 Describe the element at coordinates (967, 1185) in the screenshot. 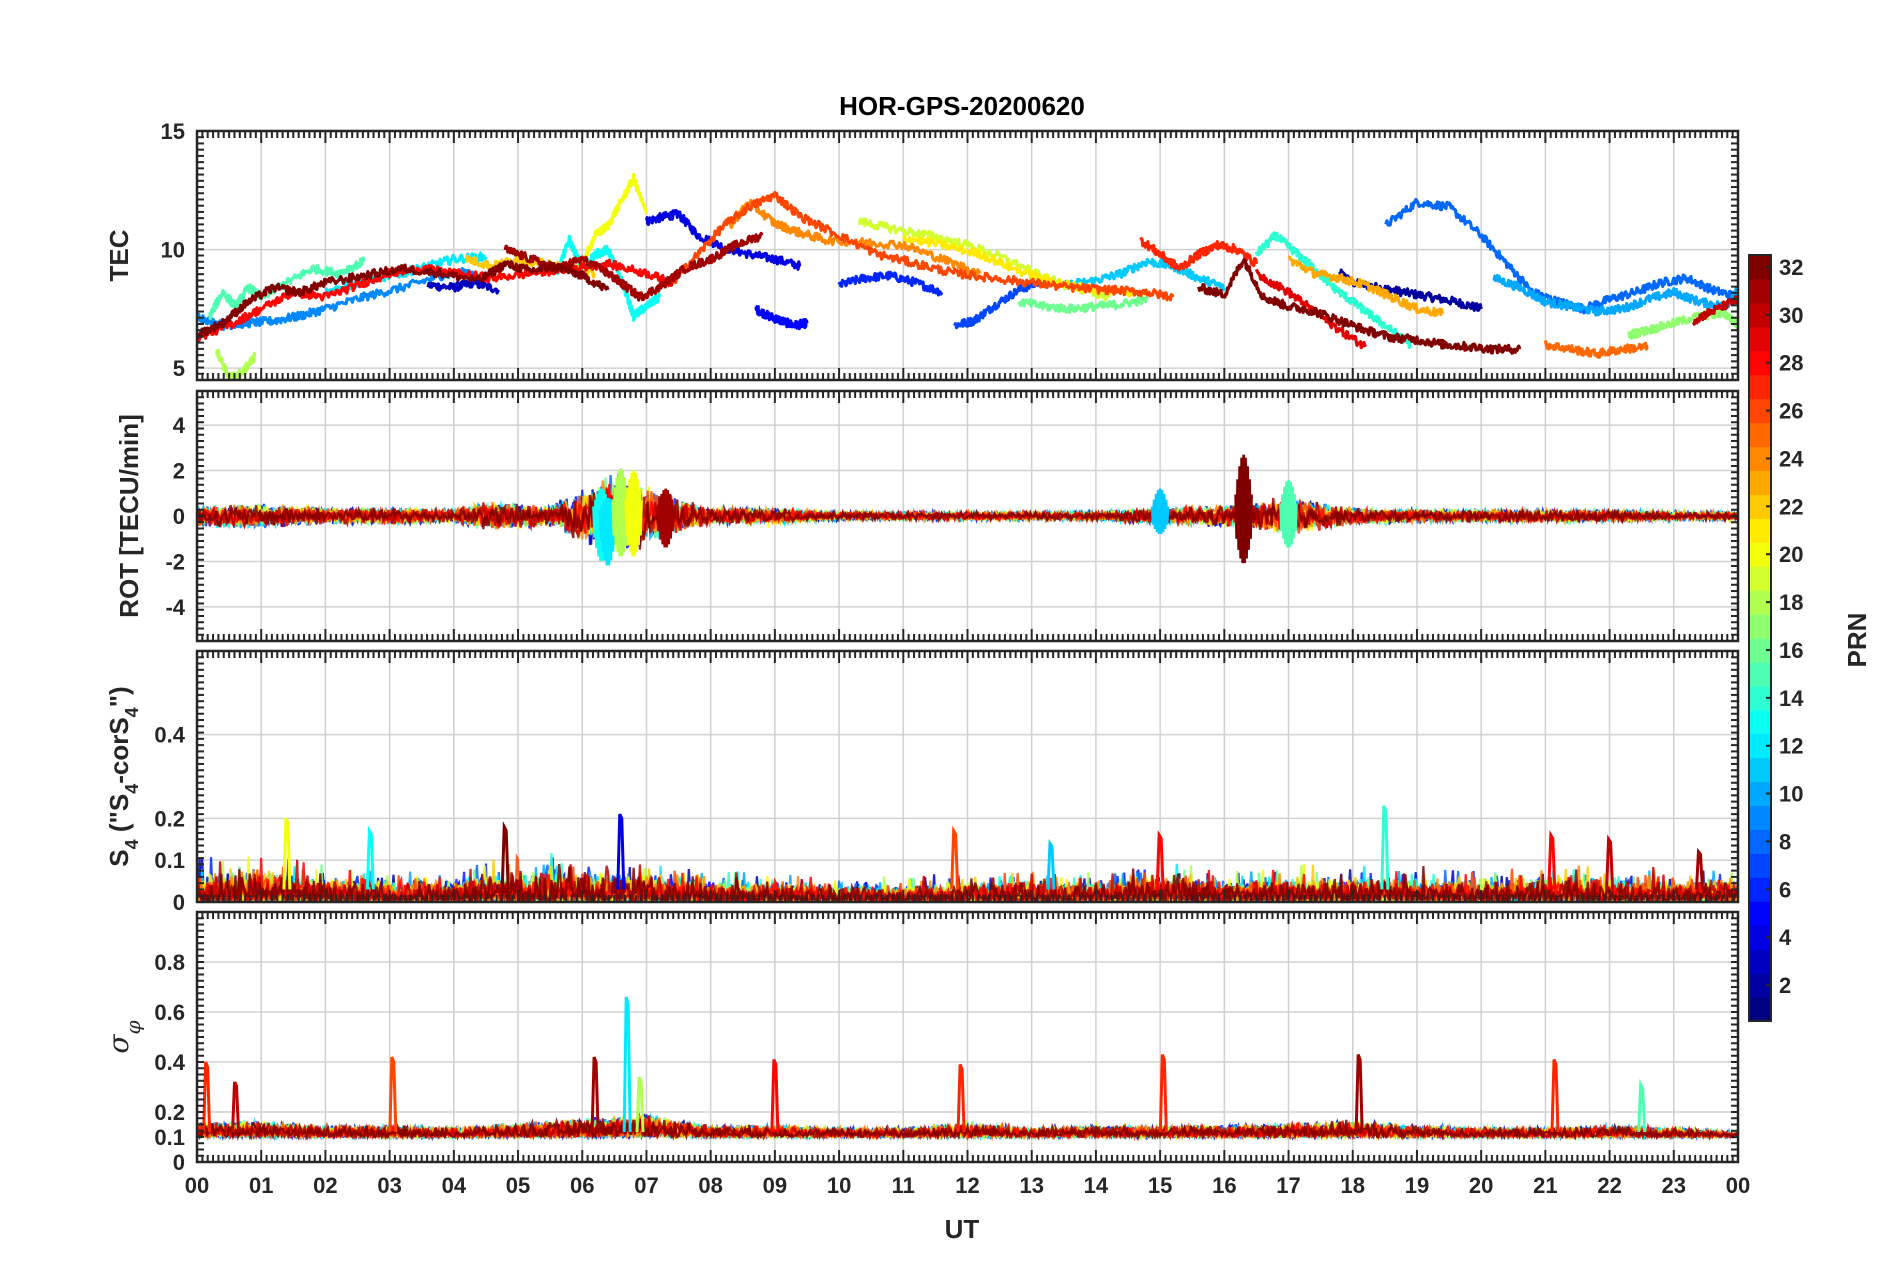

I see `x-tick-label: 12` at that location.